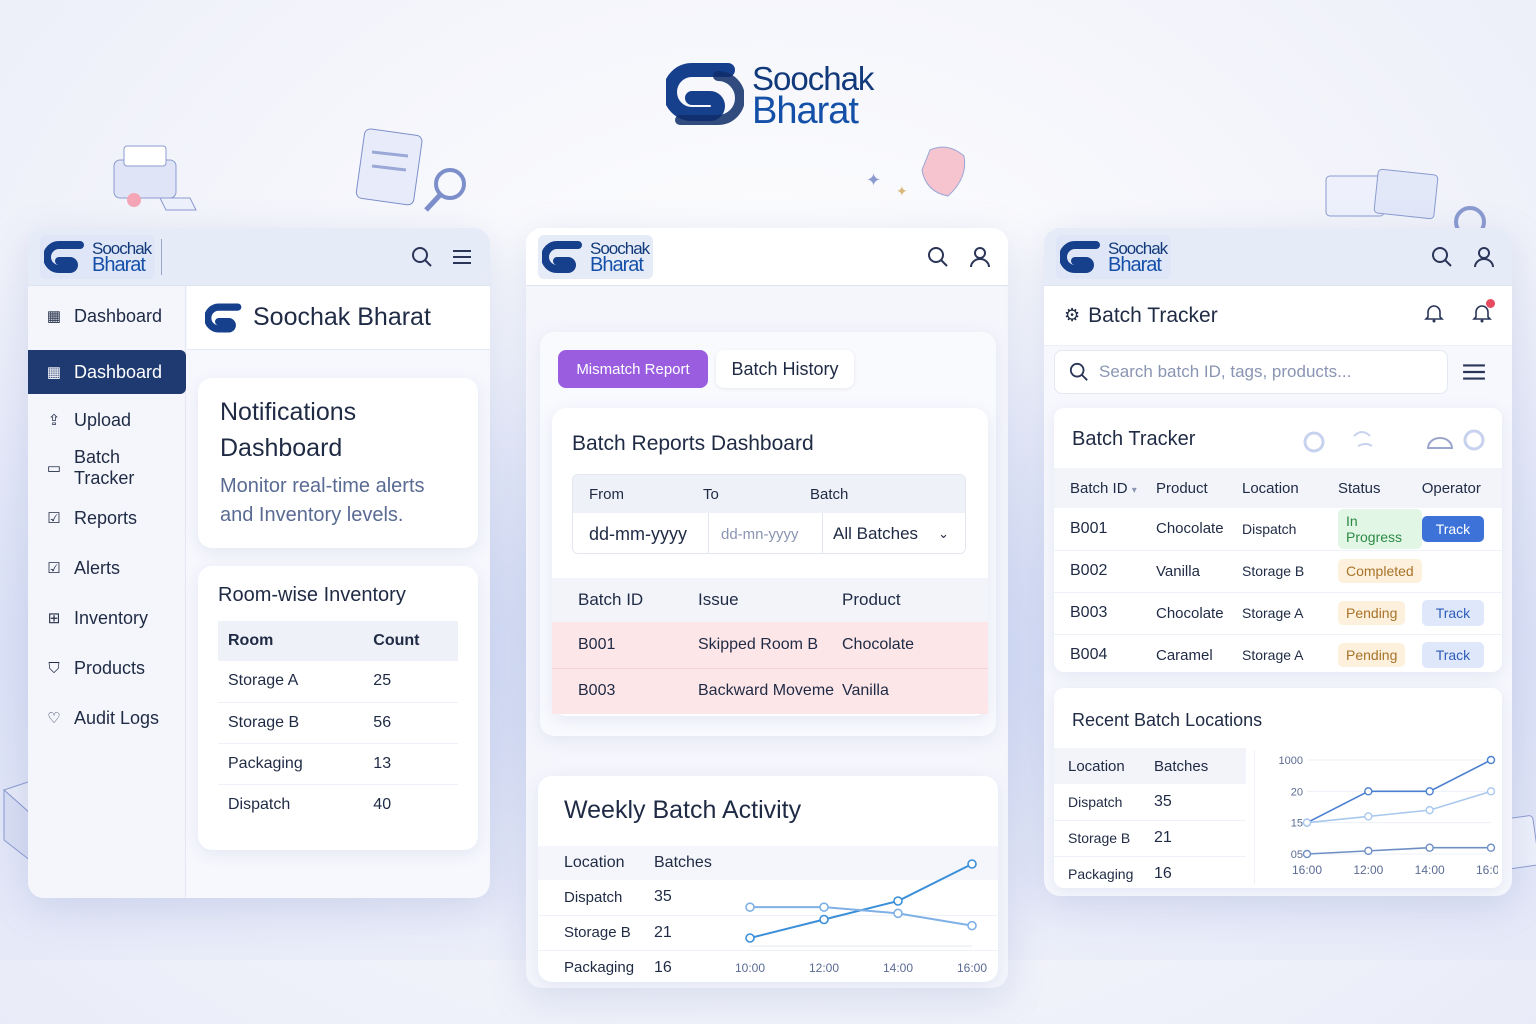 The width and height of the screenshot is (1536, 1024). Describe the element at coordinates (1190, 529) in the screenshot. I see `product-cell: Chocolate` at that location.